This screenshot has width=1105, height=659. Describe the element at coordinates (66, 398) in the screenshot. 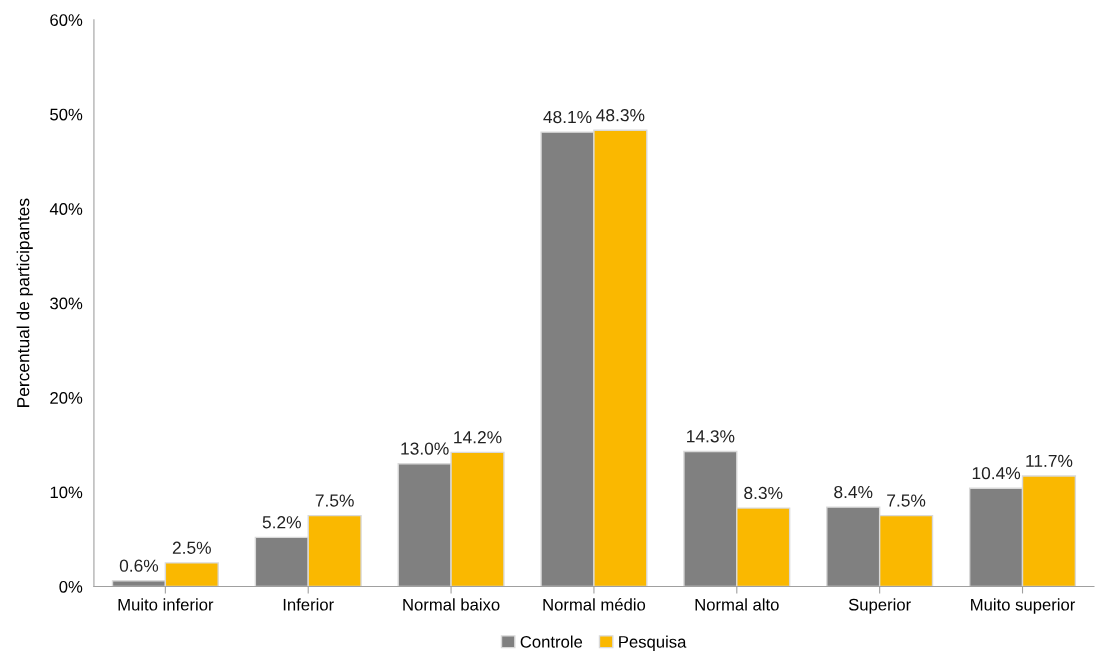

I see `y-tick-label: 20%` at that location.